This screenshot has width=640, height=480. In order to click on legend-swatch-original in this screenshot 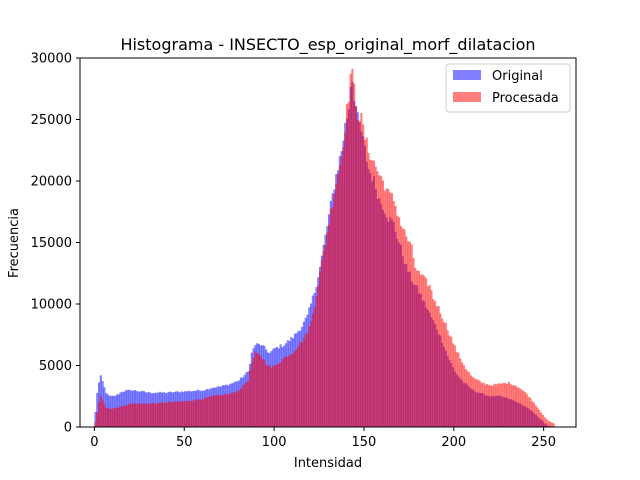, I will do `click(467, 75)`.